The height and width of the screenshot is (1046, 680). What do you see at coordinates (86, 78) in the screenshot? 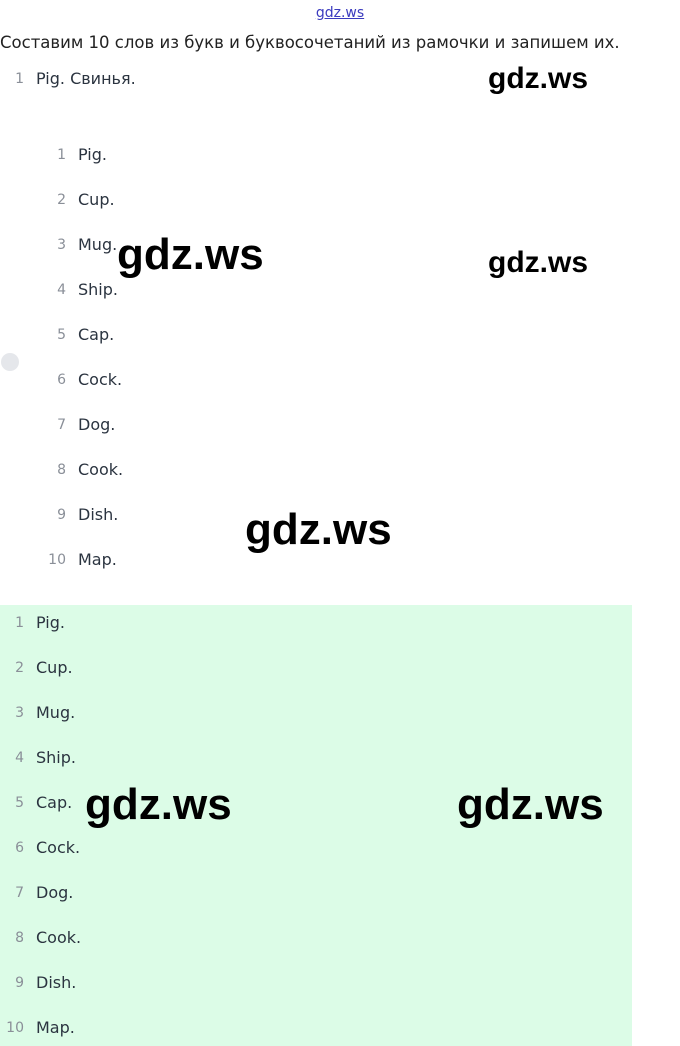
I see `item-text: Pig. Свинья.` at bounding box center [86, 78].